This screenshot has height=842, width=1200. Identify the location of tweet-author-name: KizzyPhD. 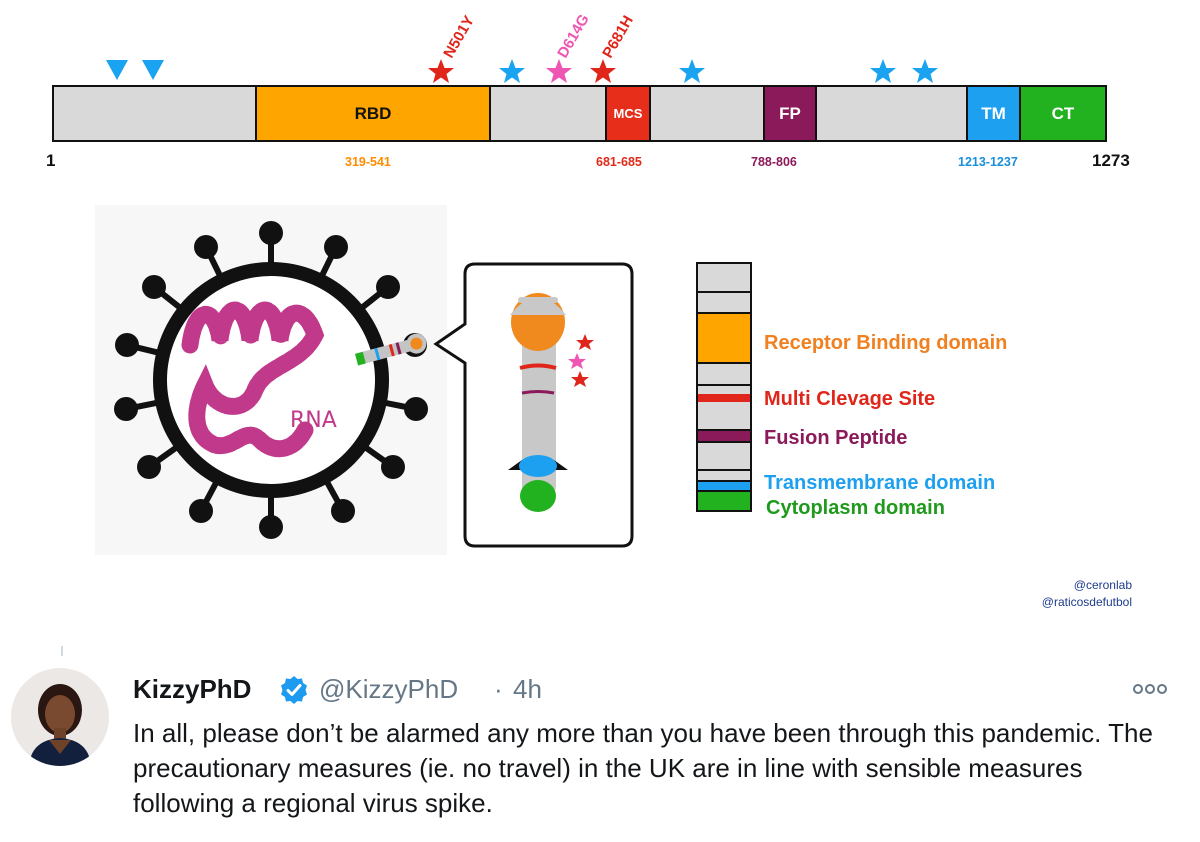
(192, 689).